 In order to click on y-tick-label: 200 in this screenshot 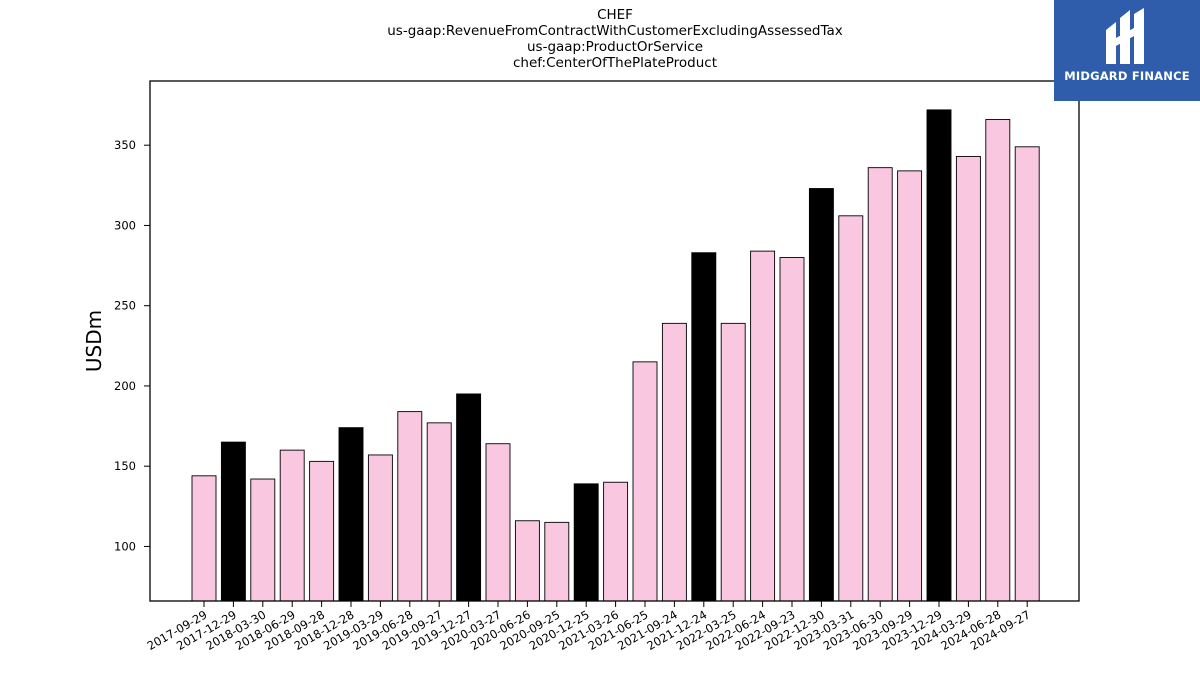, I will do `click(125, 386)`.